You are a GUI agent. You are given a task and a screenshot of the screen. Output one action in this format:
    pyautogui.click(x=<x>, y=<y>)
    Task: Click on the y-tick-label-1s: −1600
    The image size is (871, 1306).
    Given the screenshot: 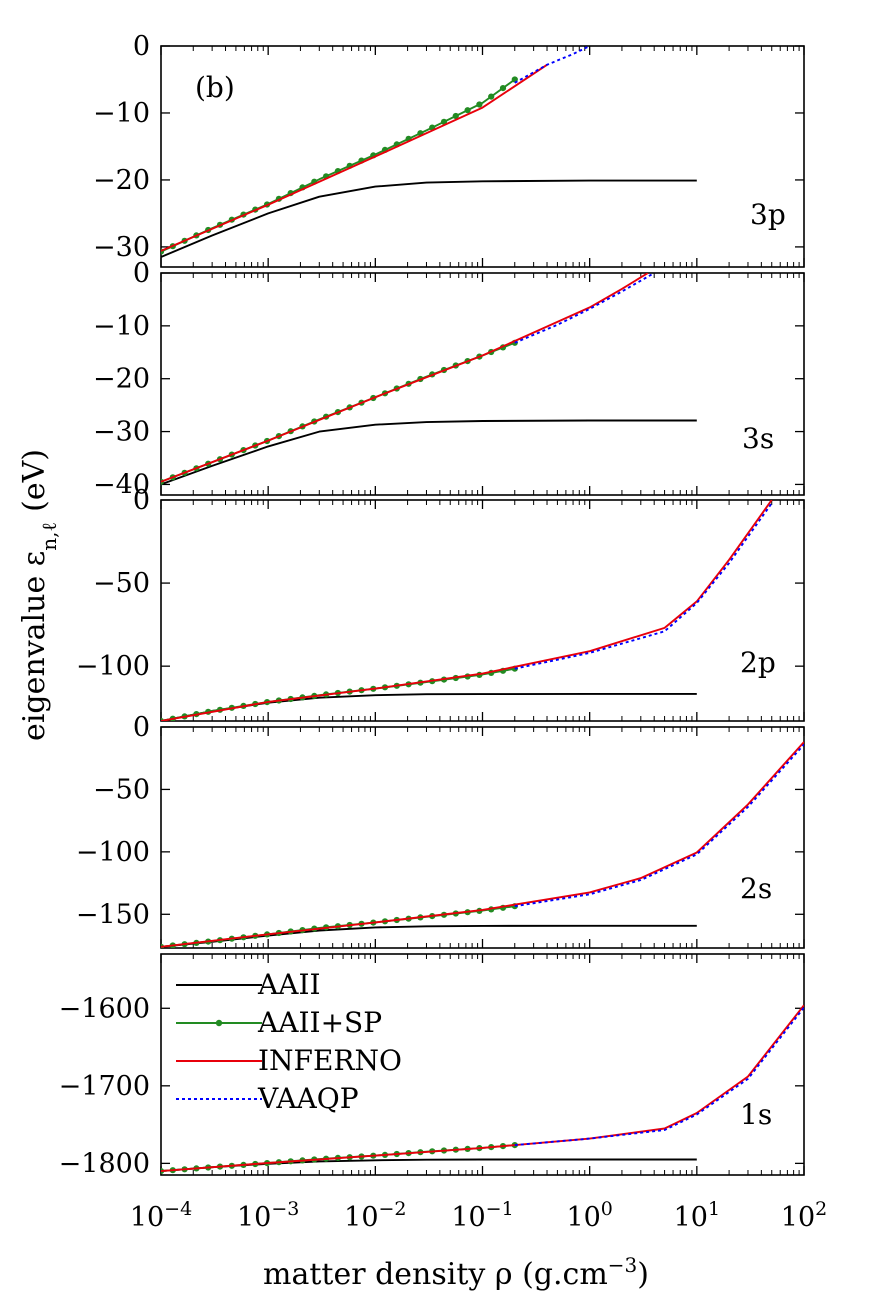 What is the action you would take?
    pyautogui.click(x=104, y=1008)
    